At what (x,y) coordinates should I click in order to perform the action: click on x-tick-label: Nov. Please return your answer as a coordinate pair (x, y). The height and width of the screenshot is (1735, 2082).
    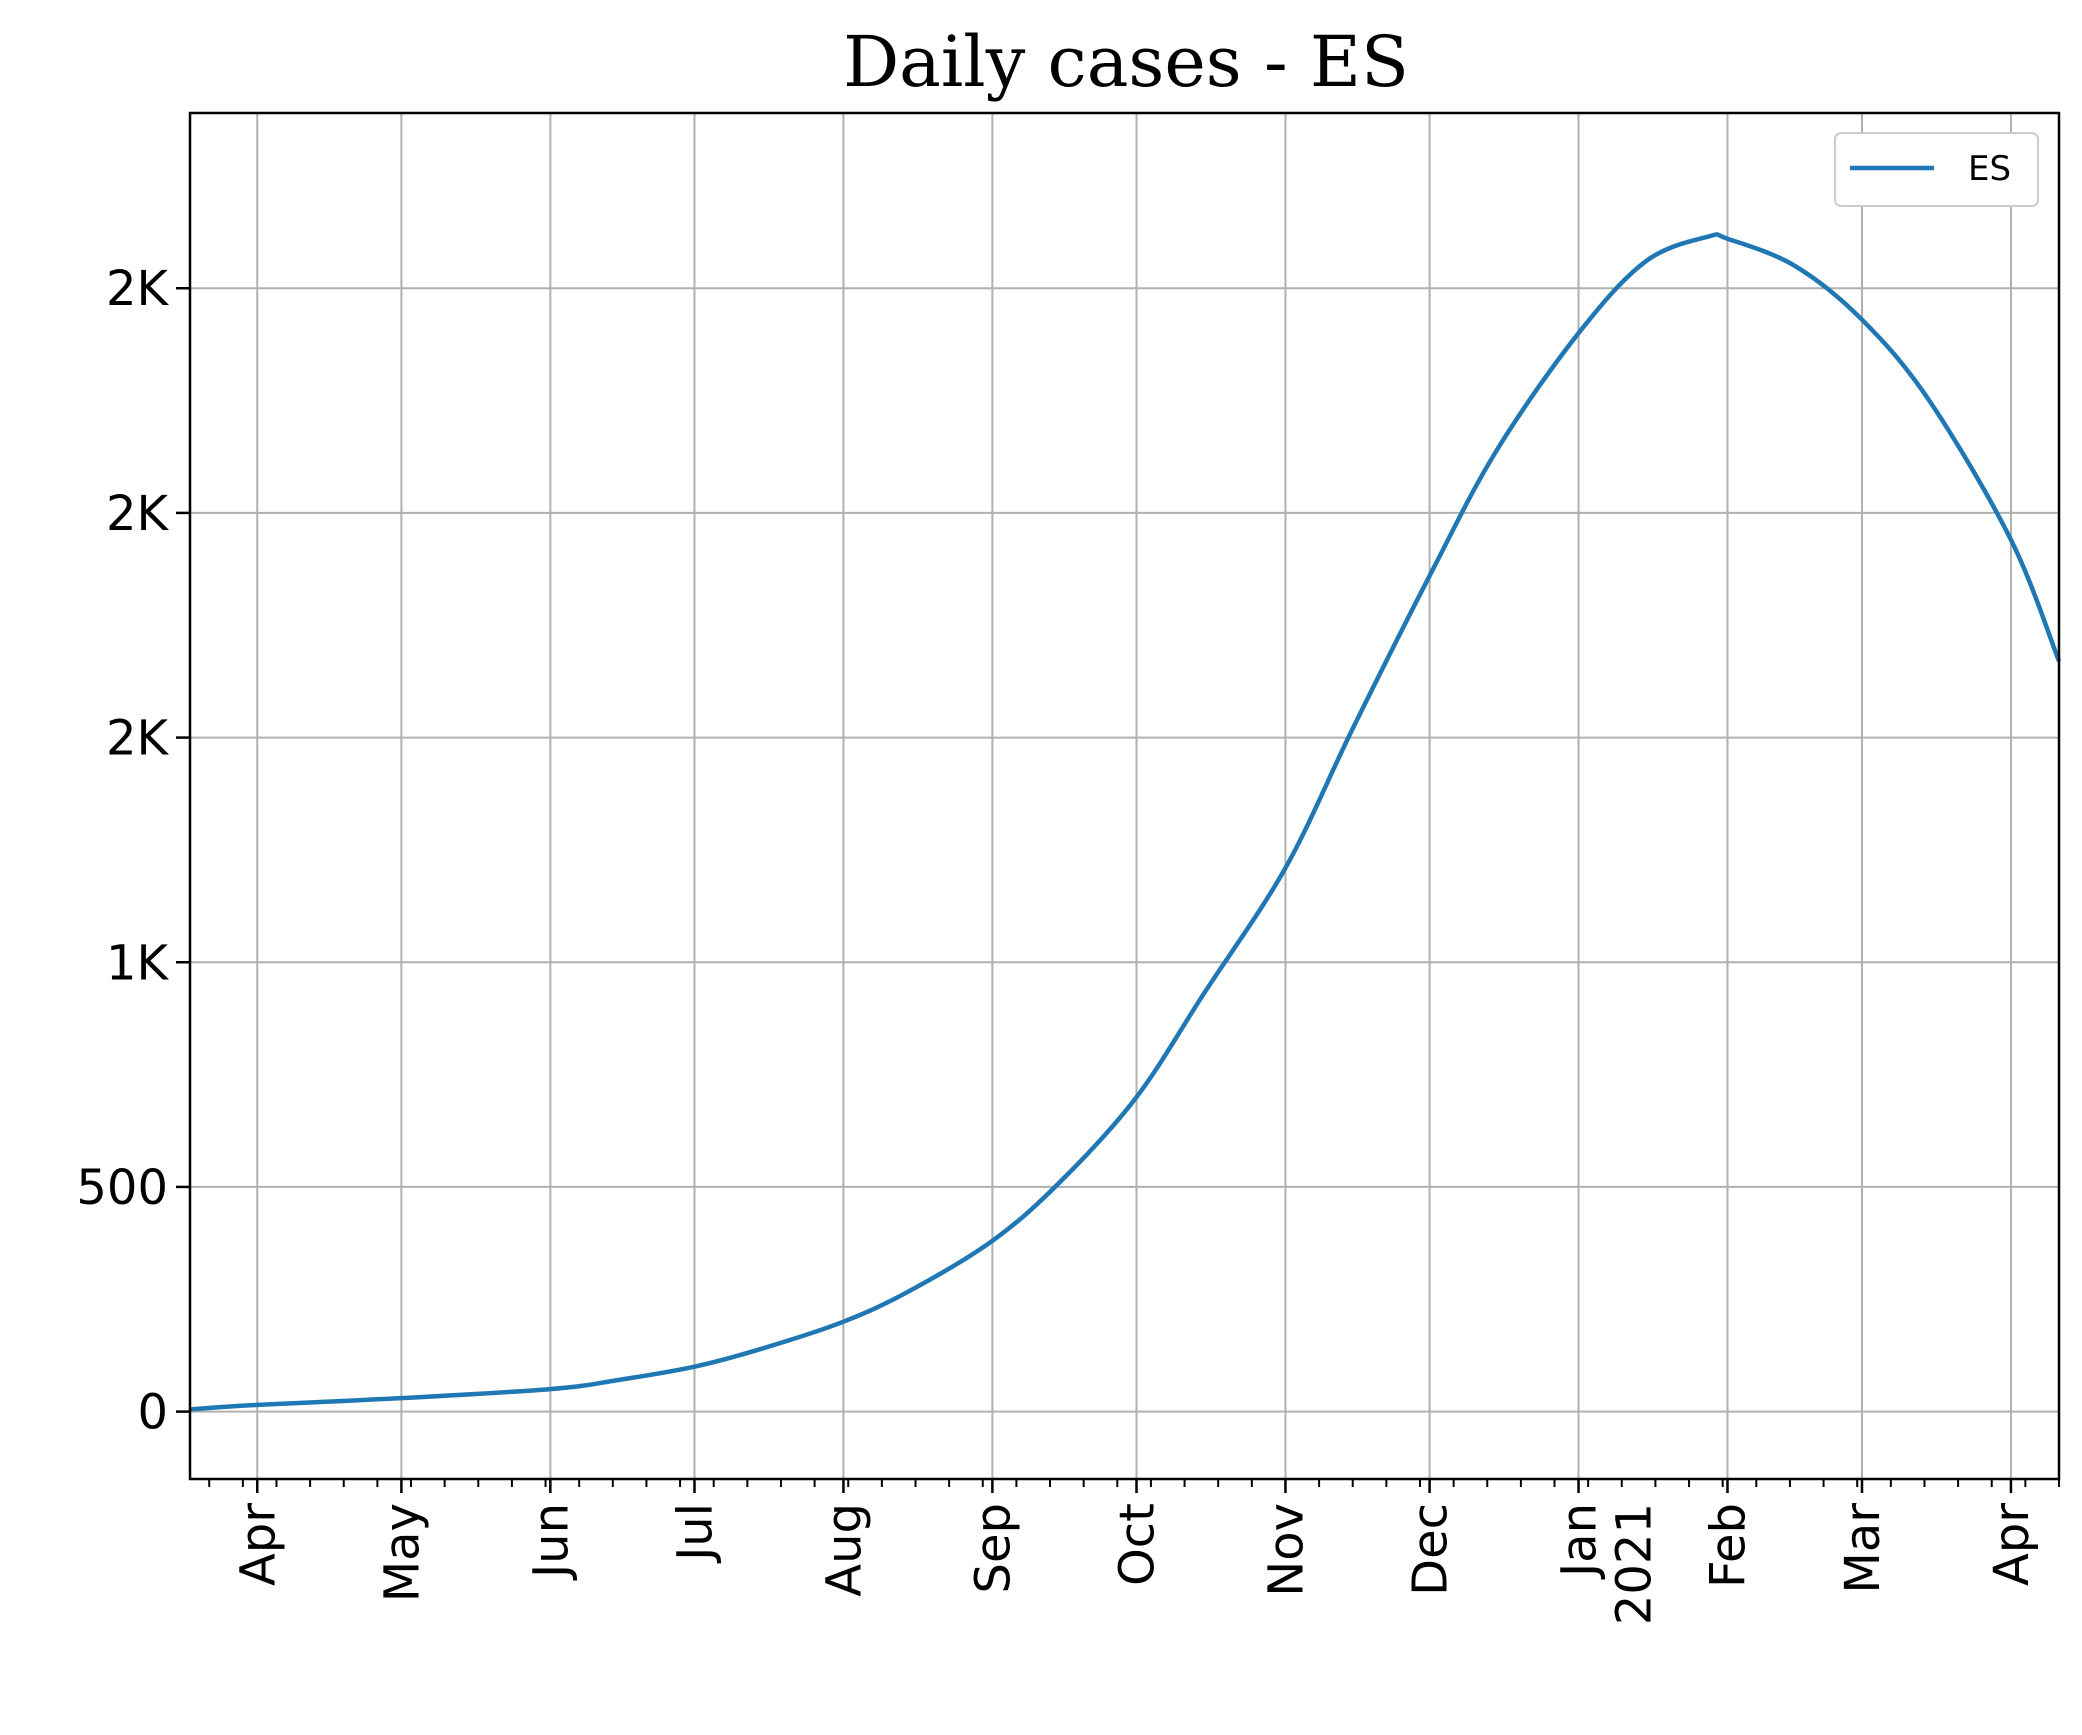
    Looking at the image, I should click on (1286, 1550).